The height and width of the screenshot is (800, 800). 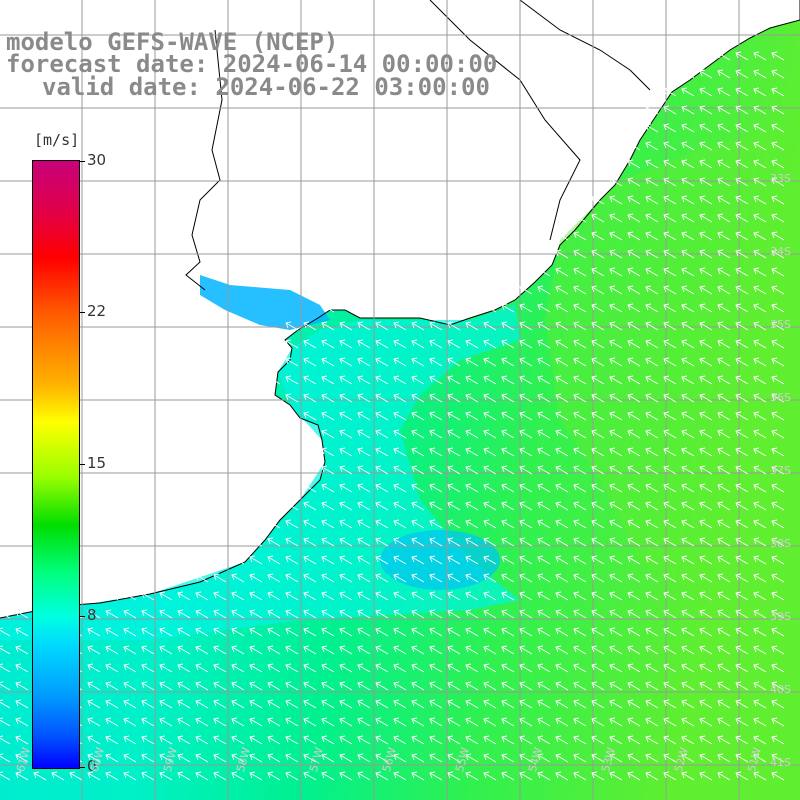 What do you see at coordinates (92, 615) in the screenshot?
I see `colorbar-tick-label: 8` at bounding box center [92, 615].